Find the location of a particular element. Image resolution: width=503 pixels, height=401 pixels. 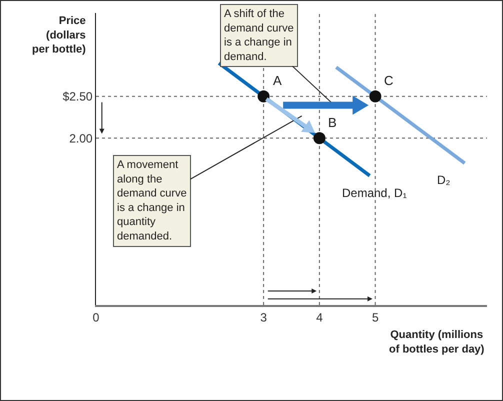

x-tick-label: 0 is located at coordinates (96, 317).